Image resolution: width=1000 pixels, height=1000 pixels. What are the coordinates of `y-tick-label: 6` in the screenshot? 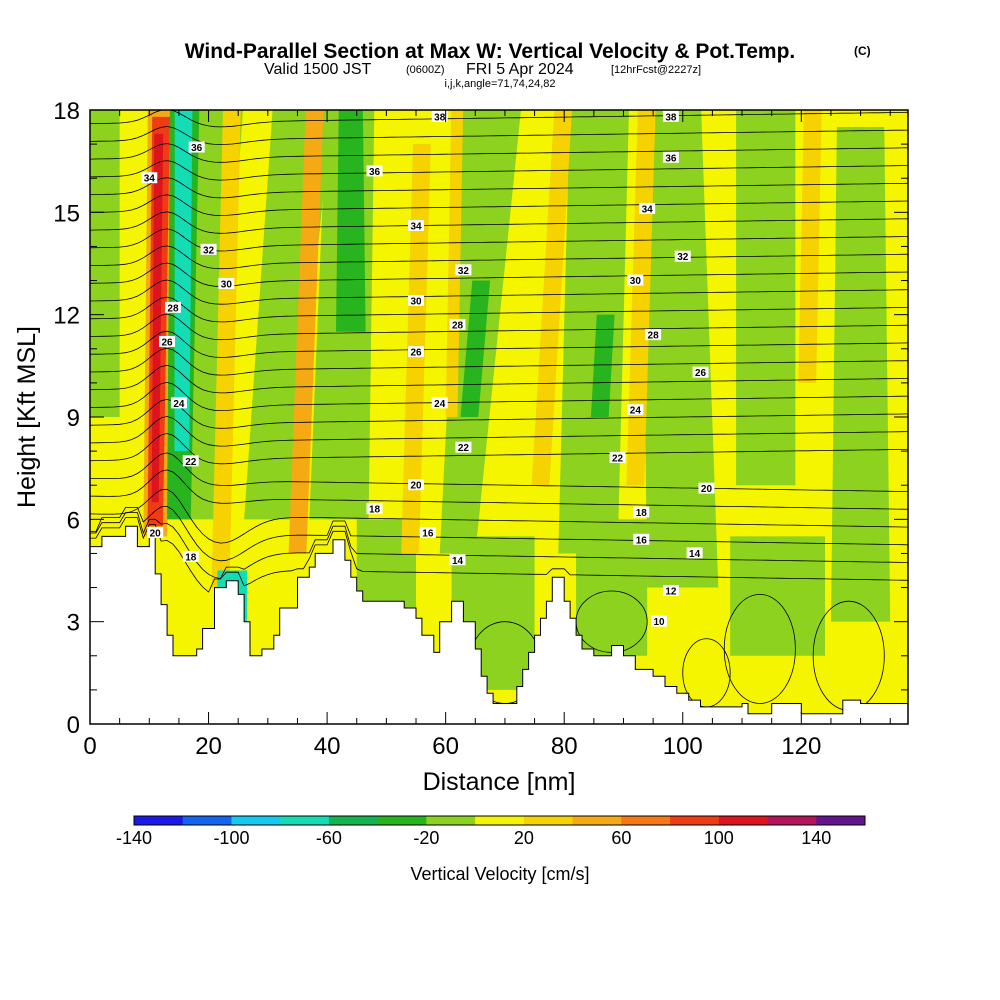 It's located at (73, 520).